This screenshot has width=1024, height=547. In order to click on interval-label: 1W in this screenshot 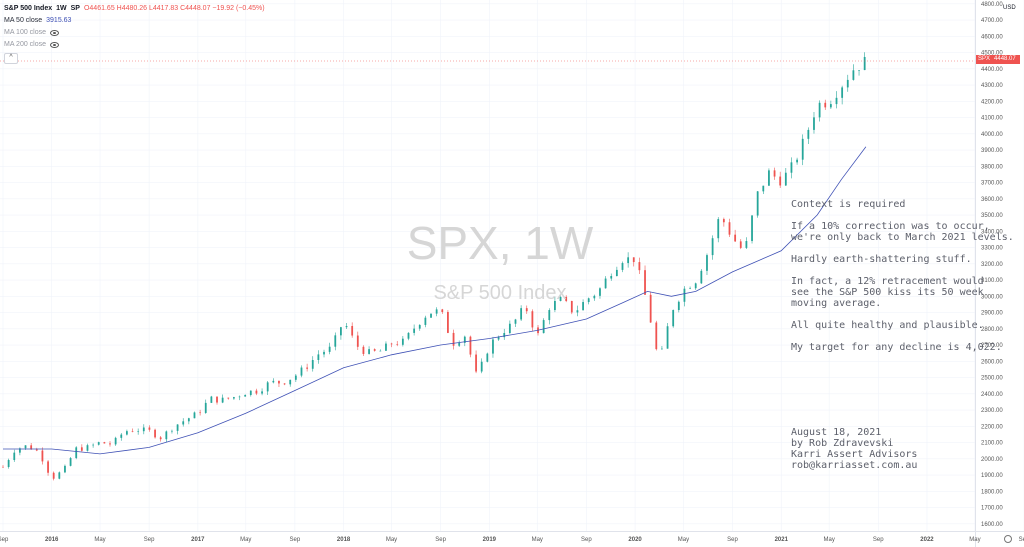, I will do `click(61, 8)`.